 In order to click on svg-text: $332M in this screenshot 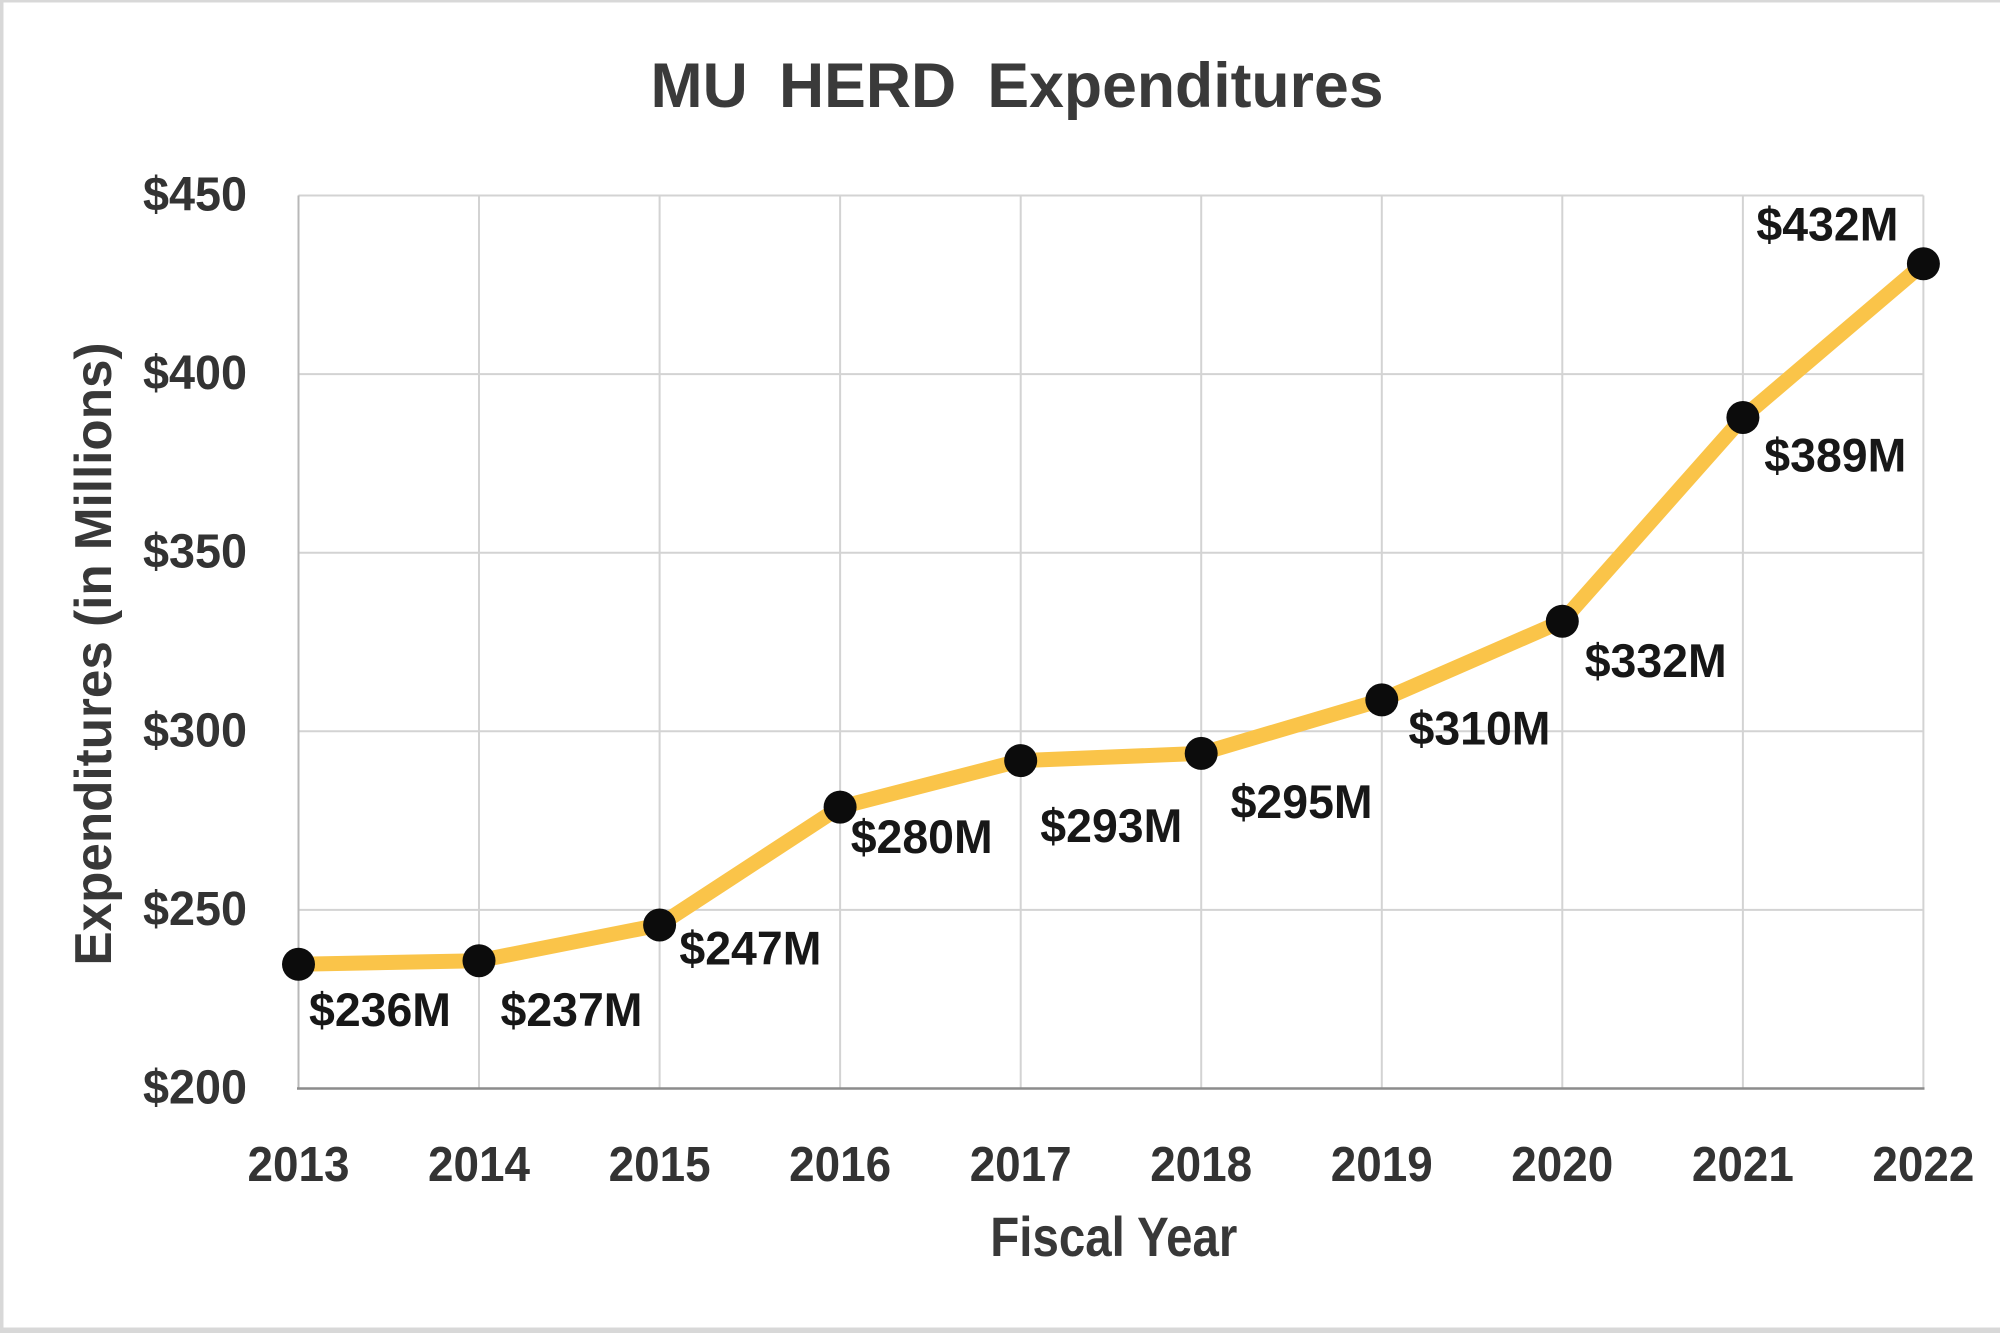, I will do `click(1656, 661)`.